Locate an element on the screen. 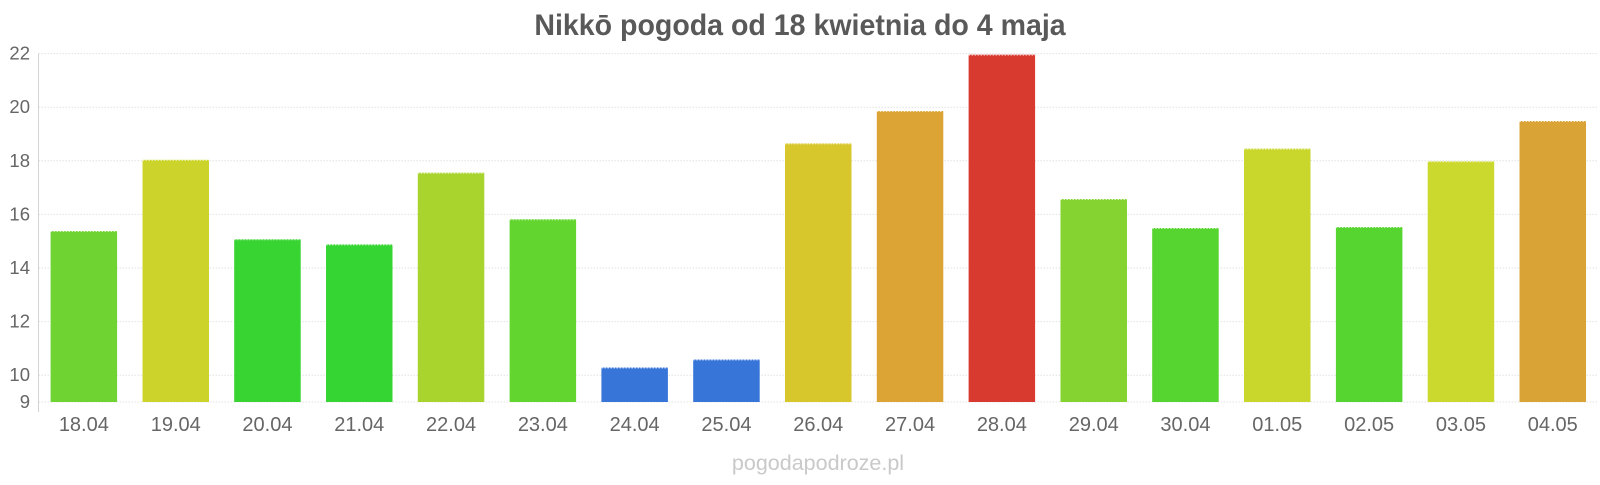  svg-text: 04.05 is located at coordinates (1553, 425).